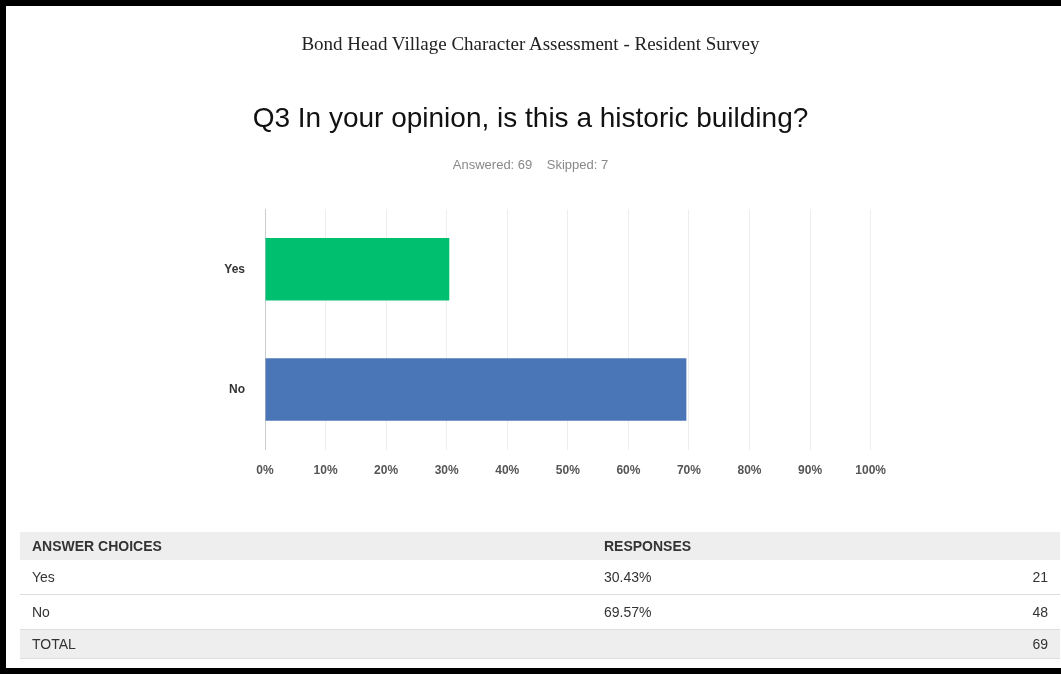 The height and width of the screenshot is (674, 1061). I want to click on x-tick-label: 50%, so click(568, 470).